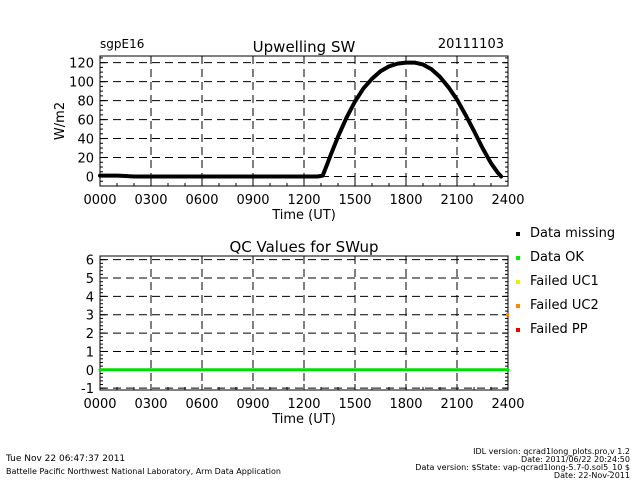 This screenshot has height=481, width=640. What do you see at coordinates (405, 404) in the screenshot?
I see `chart2-xtick-label: 1800` at bounding box center [405, 404].